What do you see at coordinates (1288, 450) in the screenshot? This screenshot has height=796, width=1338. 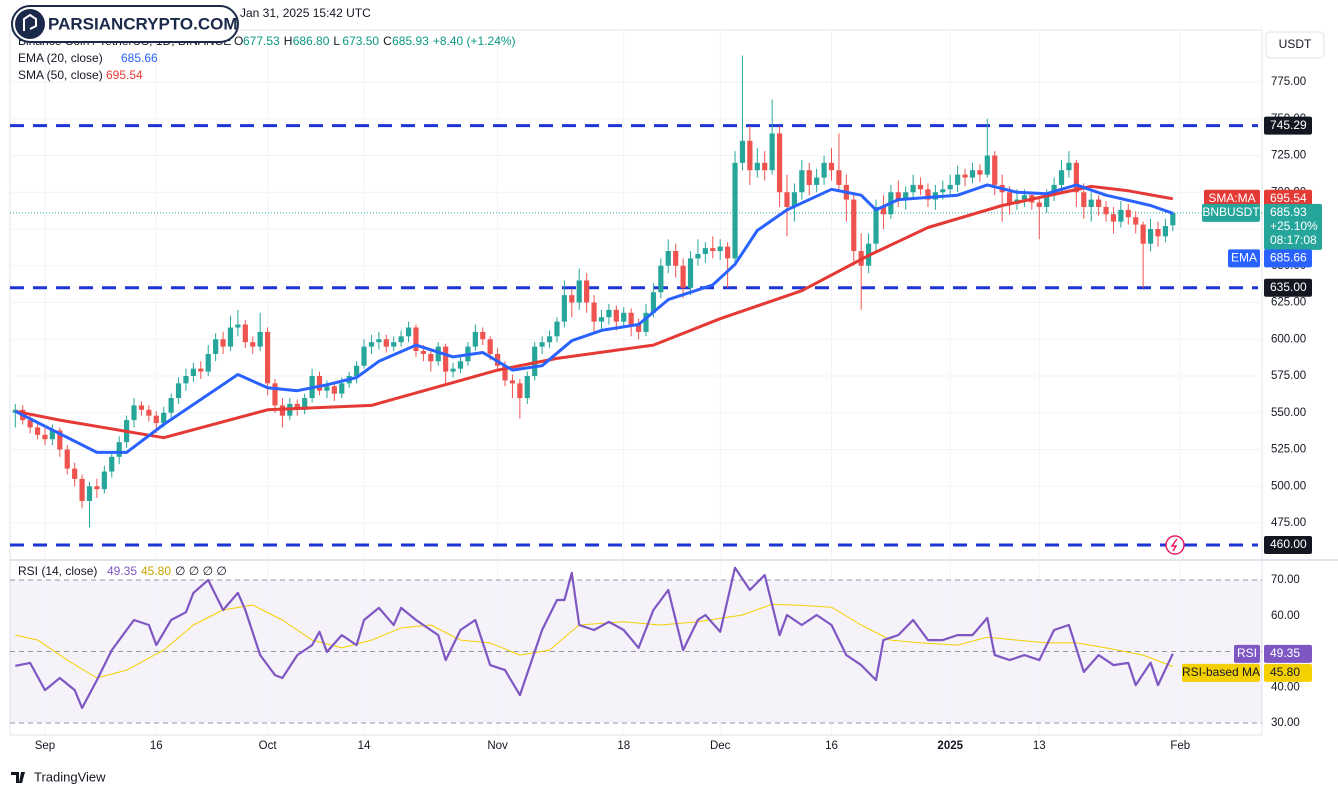 I see `y-tick-label: 525.00` at bounding box center [1288, 450].